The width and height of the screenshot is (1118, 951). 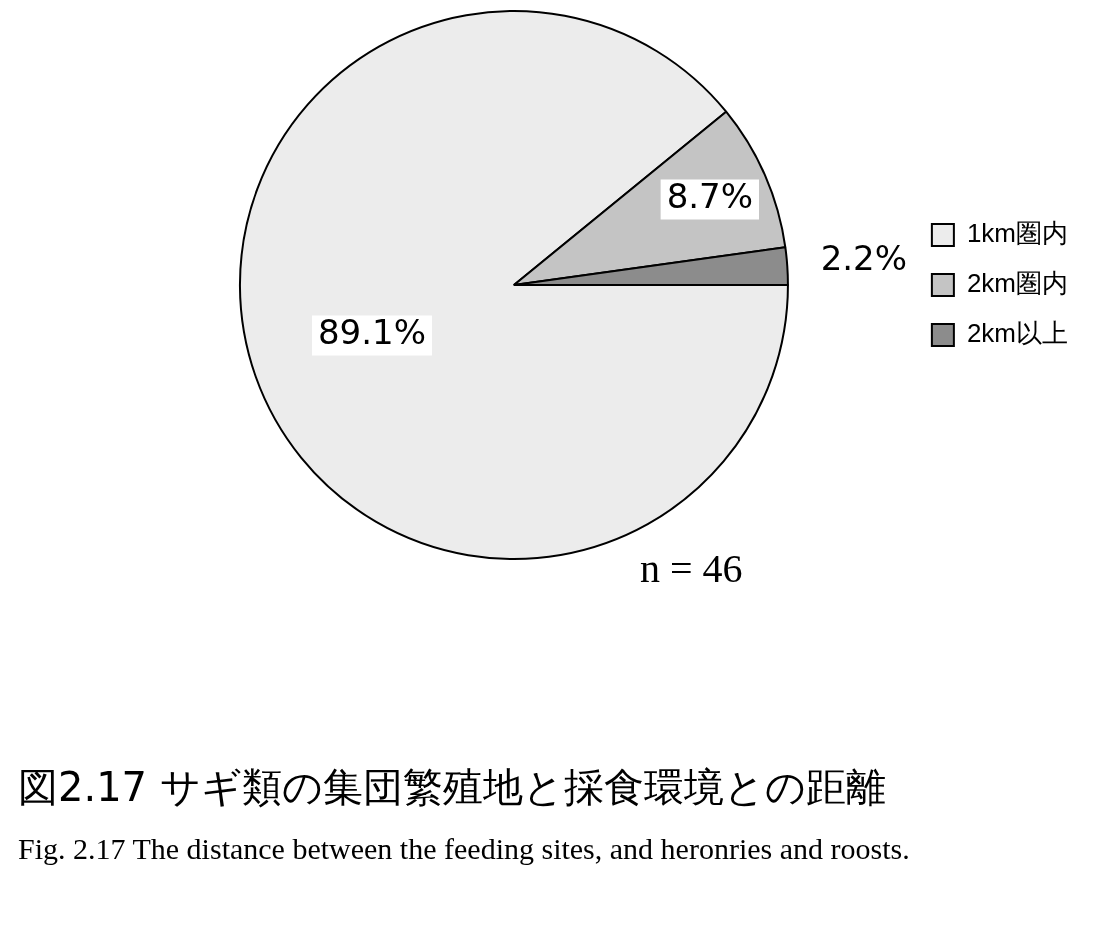 I want to click on legend-label: 2km以上, so click(x=1017, y=333).